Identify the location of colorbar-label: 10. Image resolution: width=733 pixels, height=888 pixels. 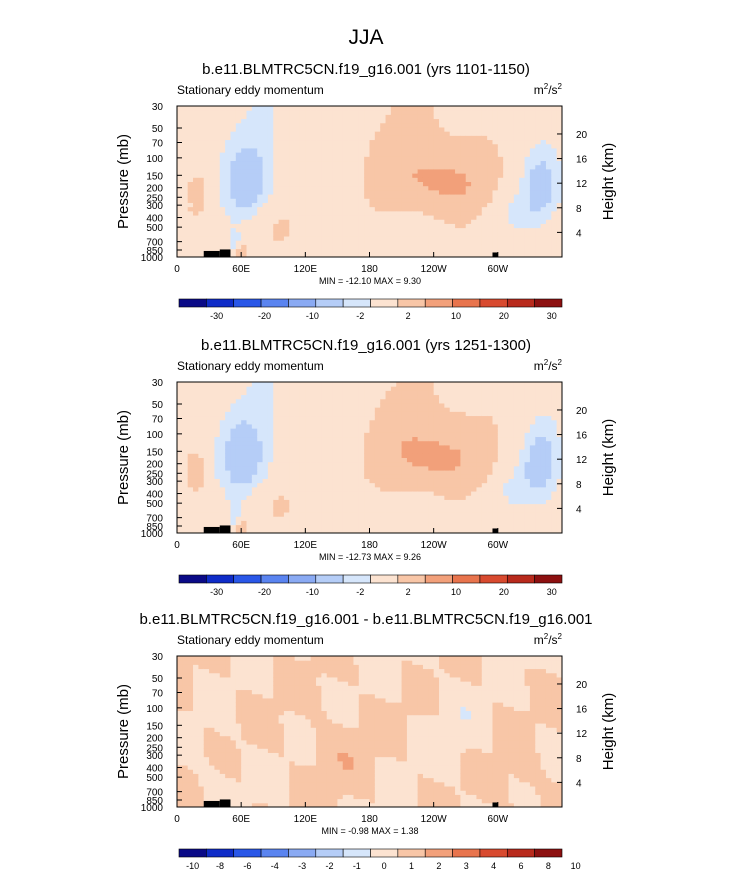
(456, 316).